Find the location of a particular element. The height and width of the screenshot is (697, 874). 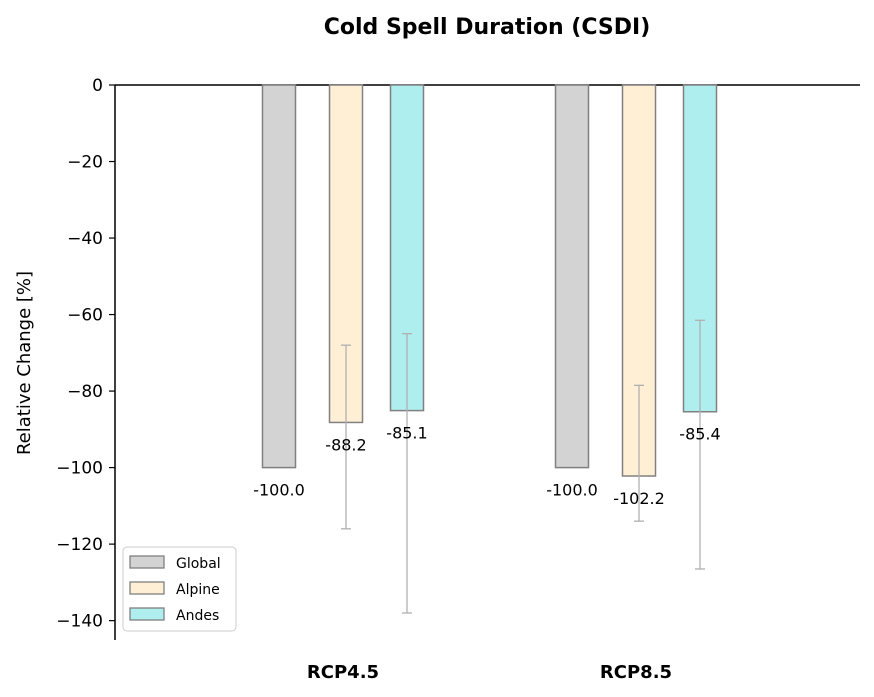

category-label: RCP8.5 is located at coordinates (636, 672).